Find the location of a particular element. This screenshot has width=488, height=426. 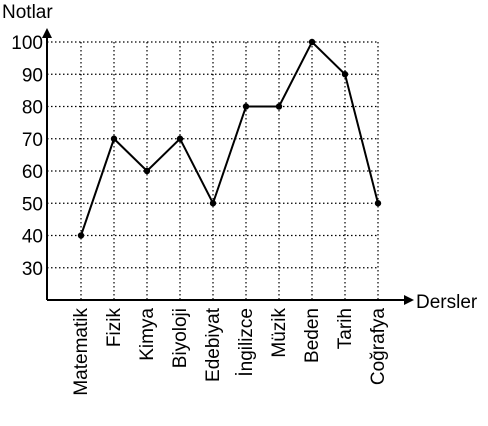

y-tick-label: 60 is located at coordinates (32, 172).